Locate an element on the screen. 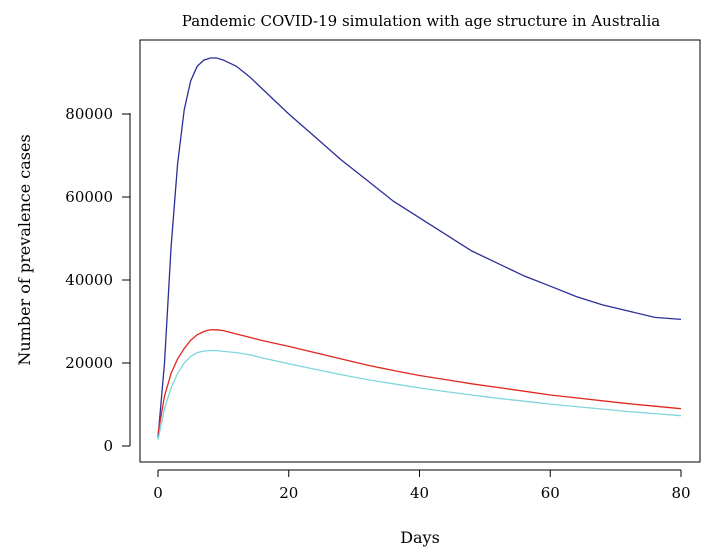 Image resolution: width=709 pixels, height=552 pixels. y-tick-label: 0 is located at coordinates (108, 446).